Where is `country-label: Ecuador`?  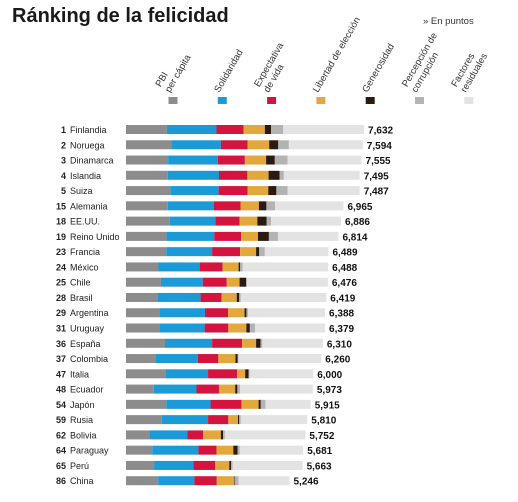
country-label: Ecuador is located at coordinates (87, 390).